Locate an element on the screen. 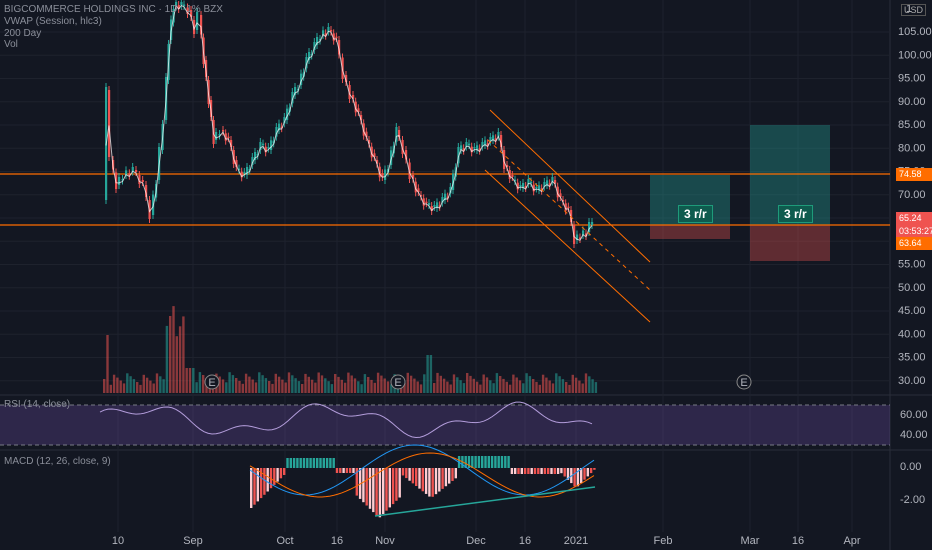 The height and width of the screenshot is (550, 932). earnings-marker-label: E is located at coordinates (211, 383).